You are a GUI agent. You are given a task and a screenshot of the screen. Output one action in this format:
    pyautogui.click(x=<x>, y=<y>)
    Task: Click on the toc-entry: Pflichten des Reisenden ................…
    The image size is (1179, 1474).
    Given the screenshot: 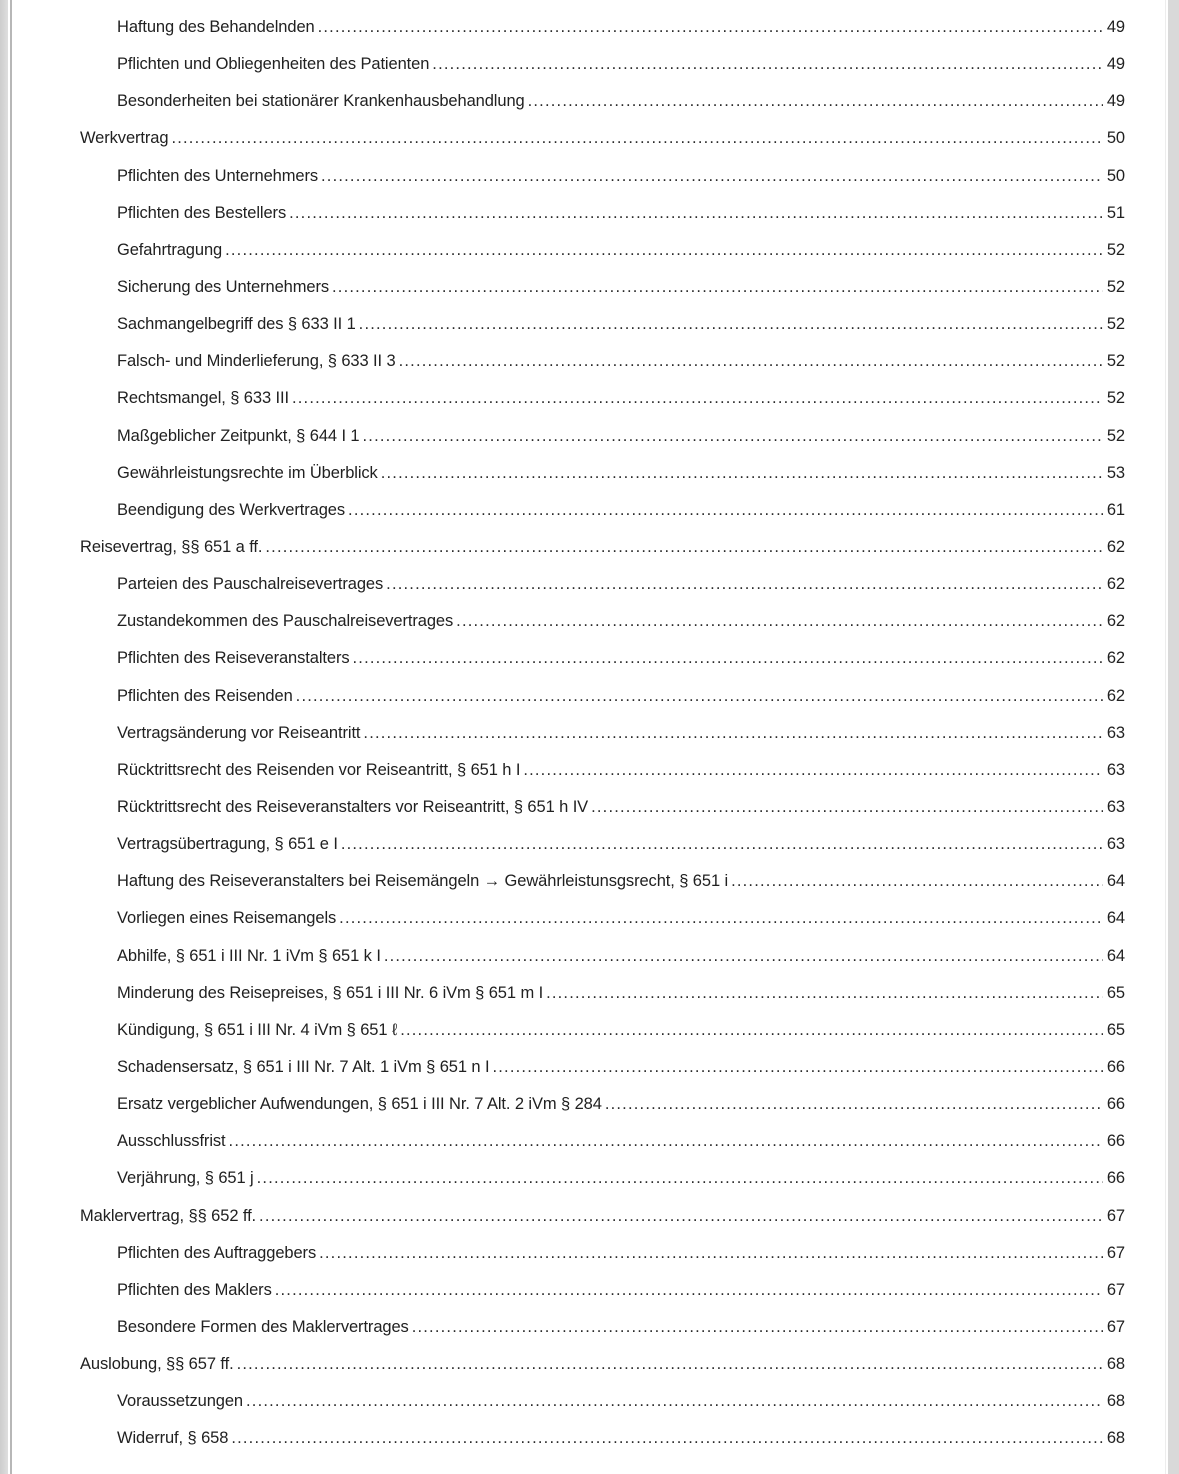 What is the action you would take?
    pyautogui.click(x=588, y=696)
    